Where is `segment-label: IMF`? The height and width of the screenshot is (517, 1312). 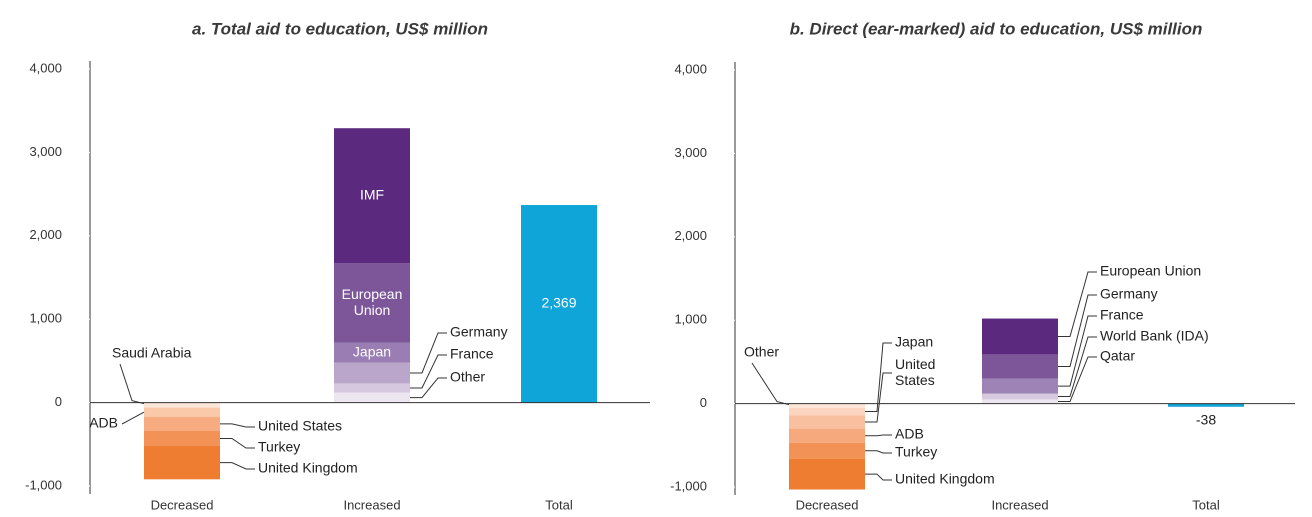 segment-label: IMF is located at coordinates (372, 194).